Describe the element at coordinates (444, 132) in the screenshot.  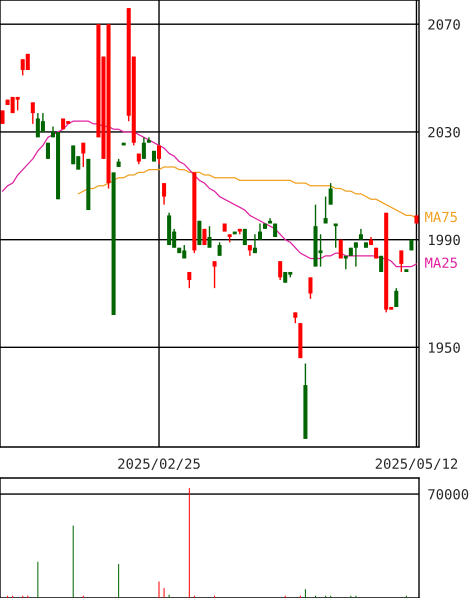
I see `y-tick-label: 2030` at that location.